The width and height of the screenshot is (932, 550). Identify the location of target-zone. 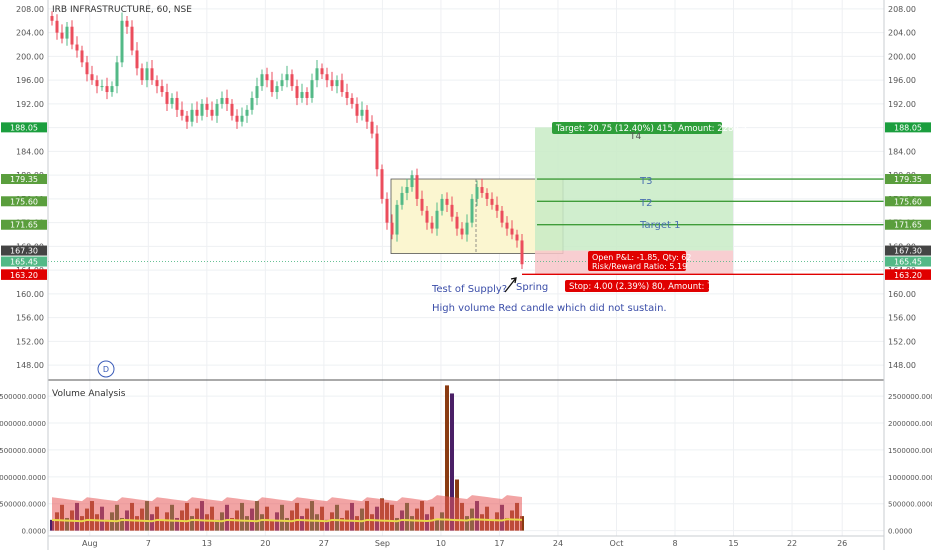
(634, 189).